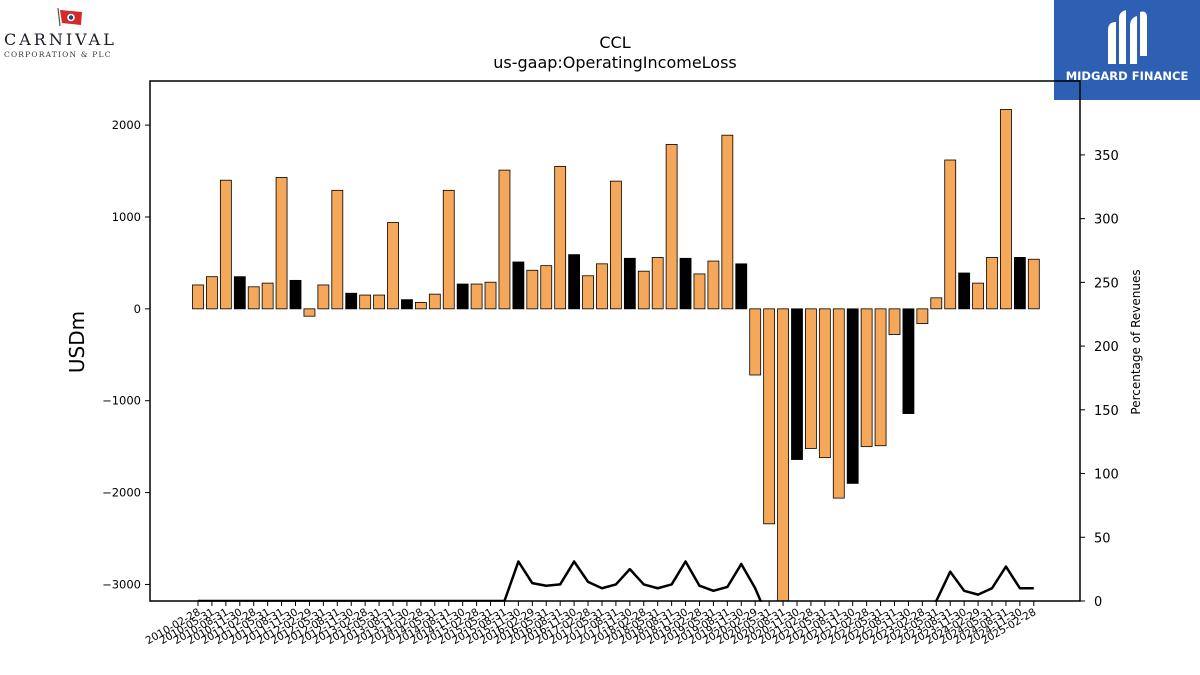 The width and height of the screenshot is (1200, 675). Describe the element at coordinates (1106, 156) in the screenshot. I see `y2-tick-label: 350` at that location.